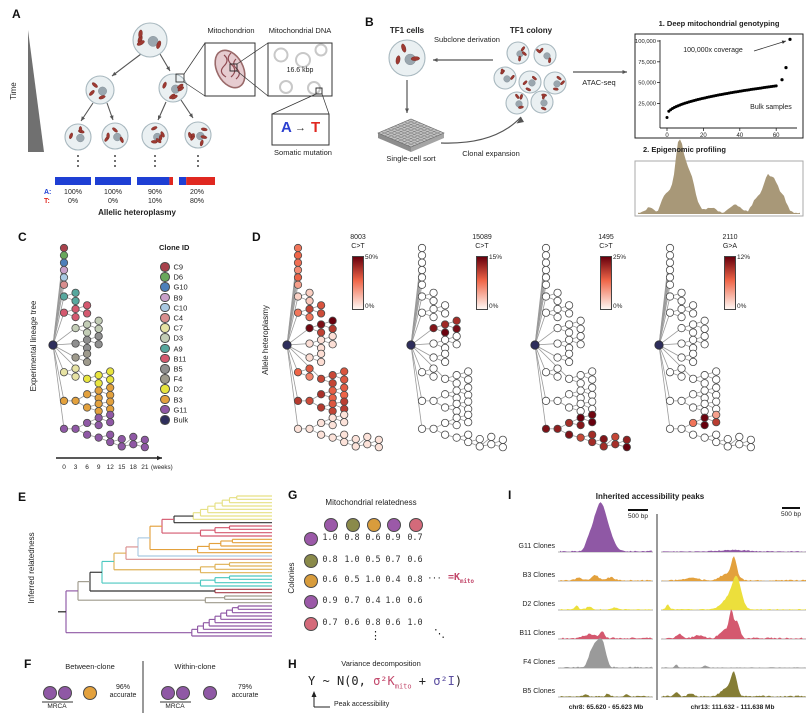  Describe the element at coordinates (90, 693) in the screenshot. I see `clone-circle` at that location.